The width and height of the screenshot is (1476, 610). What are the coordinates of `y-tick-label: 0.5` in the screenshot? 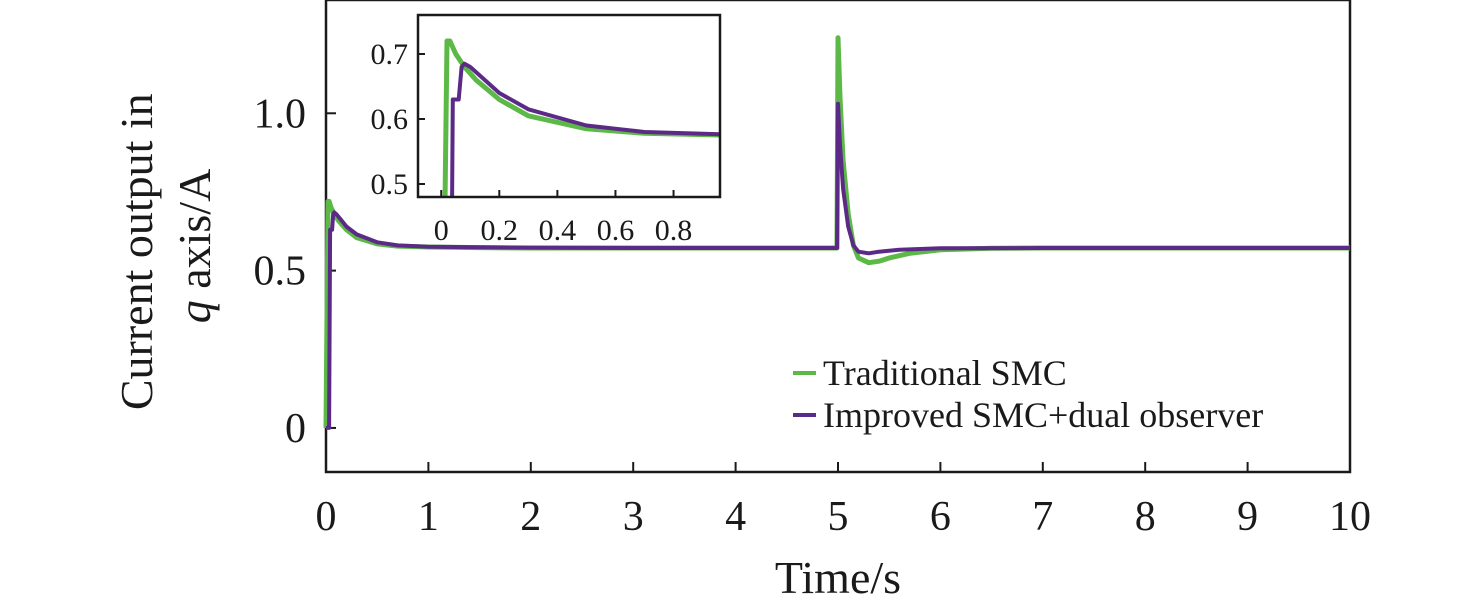 It's located at (280, 272).